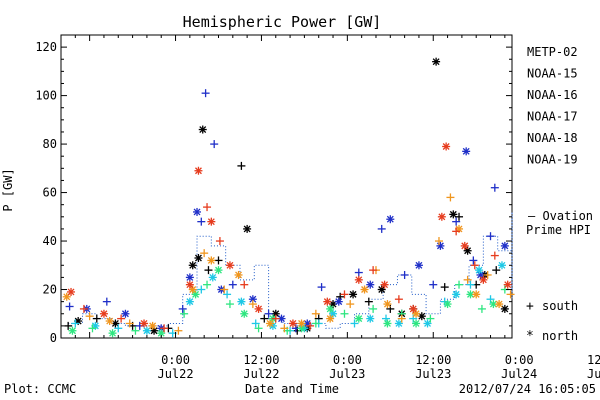  Describe the element at coordinates (46, 96) in the screenshot. I see `y-tick-label: 100` at that location.